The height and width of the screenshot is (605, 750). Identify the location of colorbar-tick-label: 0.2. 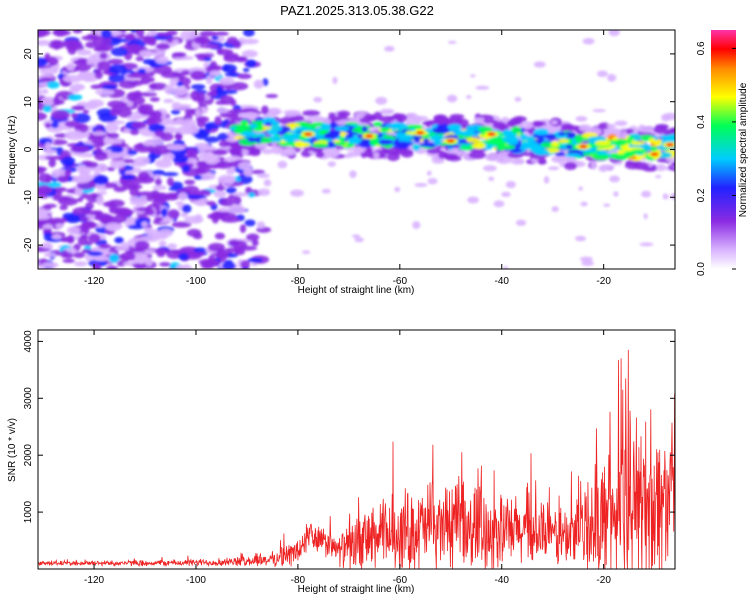
(701, 195).